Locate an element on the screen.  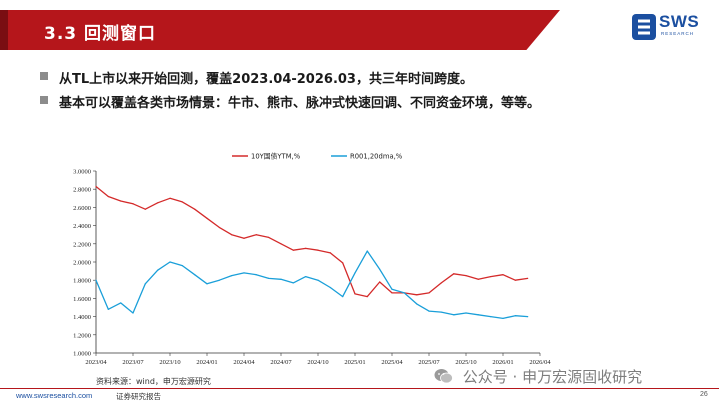
watermark: 公众号 · 申万宏源固收研究 is located at coordinates (538, 377).